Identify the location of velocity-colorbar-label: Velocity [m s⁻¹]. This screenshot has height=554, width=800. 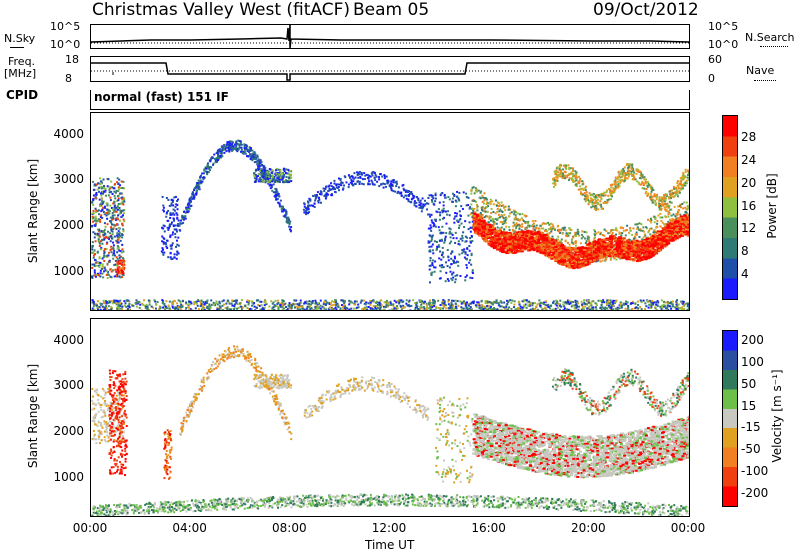
(777, 416).